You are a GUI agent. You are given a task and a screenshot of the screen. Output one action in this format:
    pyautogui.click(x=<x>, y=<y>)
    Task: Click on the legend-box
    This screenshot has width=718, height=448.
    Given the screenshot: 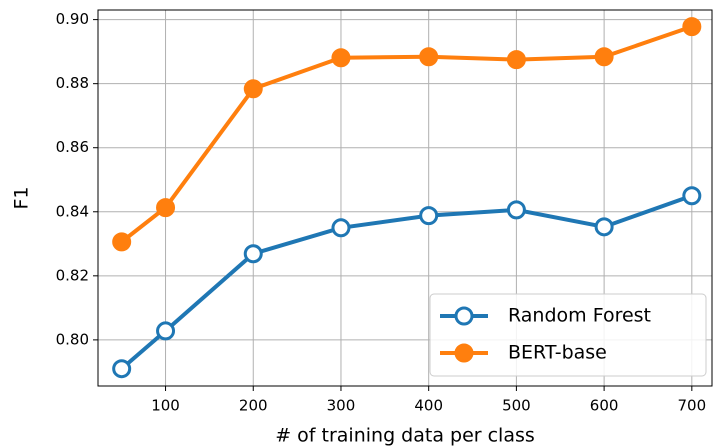 What is the action you would take?
    pyautogui.click(x=568, y=335)
    